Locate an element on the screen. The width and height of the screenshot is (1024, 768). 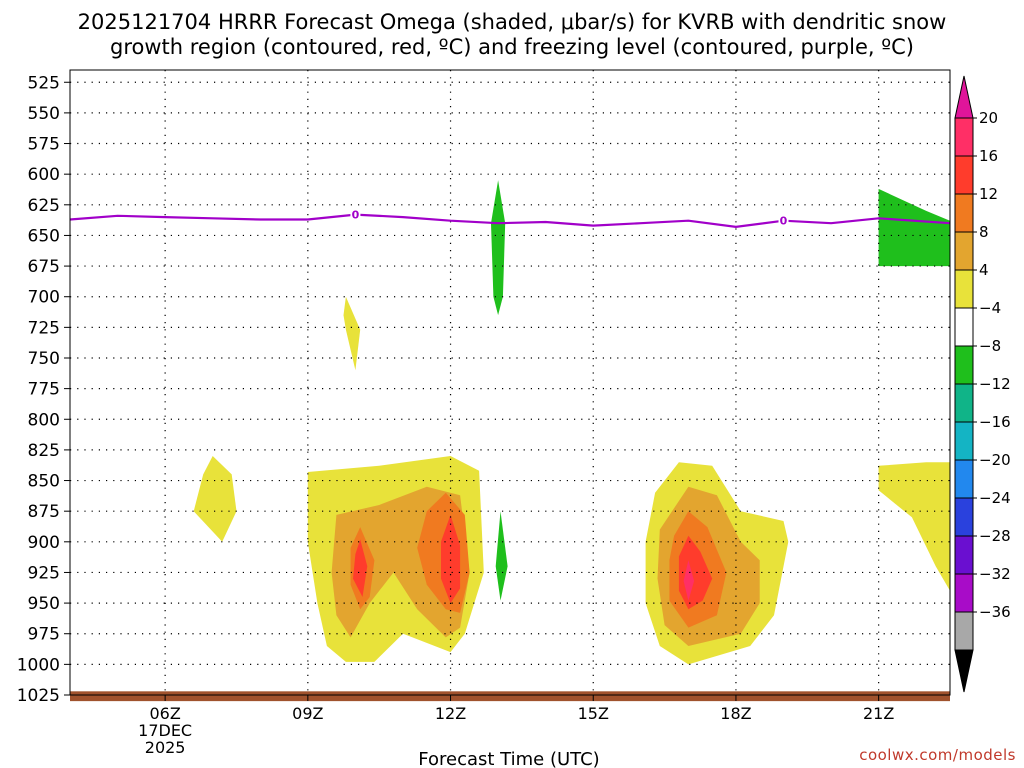
colorbar: 20 16 12 8 4 −4 −8 −12 −16 −20 −24 −28 −32 −36 is located at coordinates (982, 384).